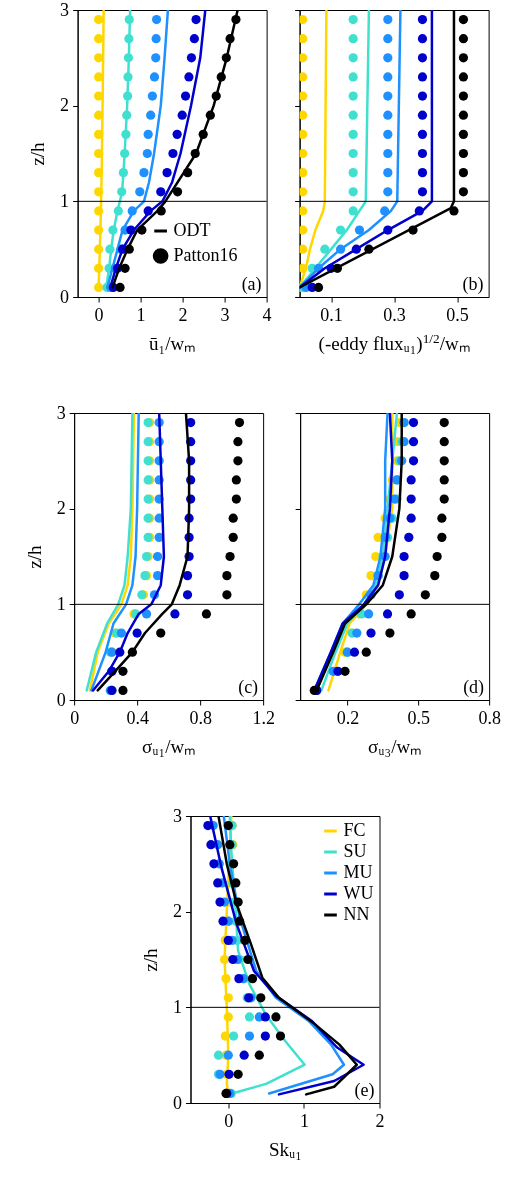 This screenshot has width=514, height=1189. Describe the element at coordinates (251, 284) in the screenshot. I see `annotation: (a)` at that location.